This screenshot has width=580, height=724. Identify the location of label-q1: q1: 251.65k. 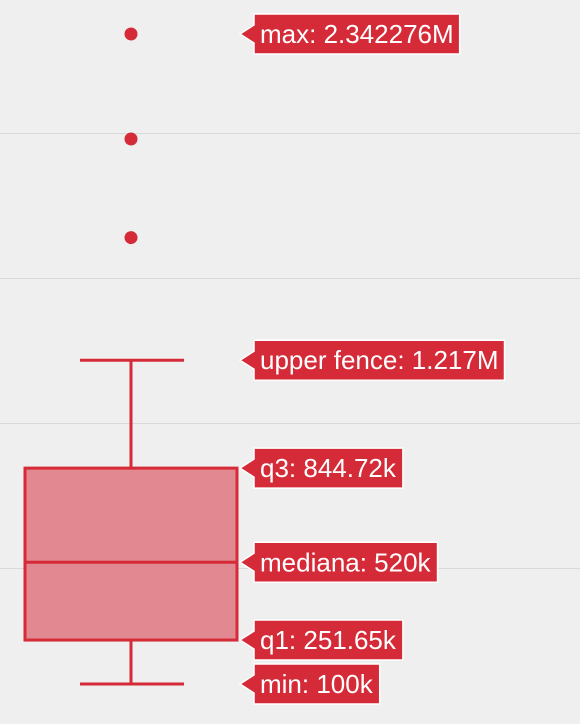
(321, 640).